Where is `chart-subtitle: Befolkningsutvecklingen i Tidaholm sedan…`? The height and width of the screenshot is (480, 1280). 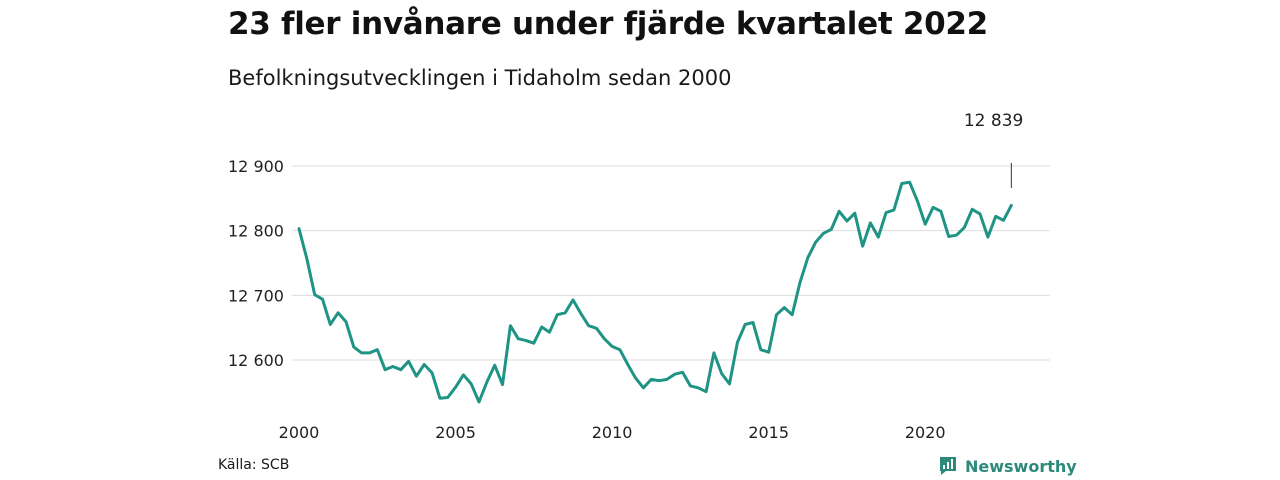 chart-subtitle: Befolkningsutvecklingen i Tidaholm sedan… is located at coordinates (480, 78).